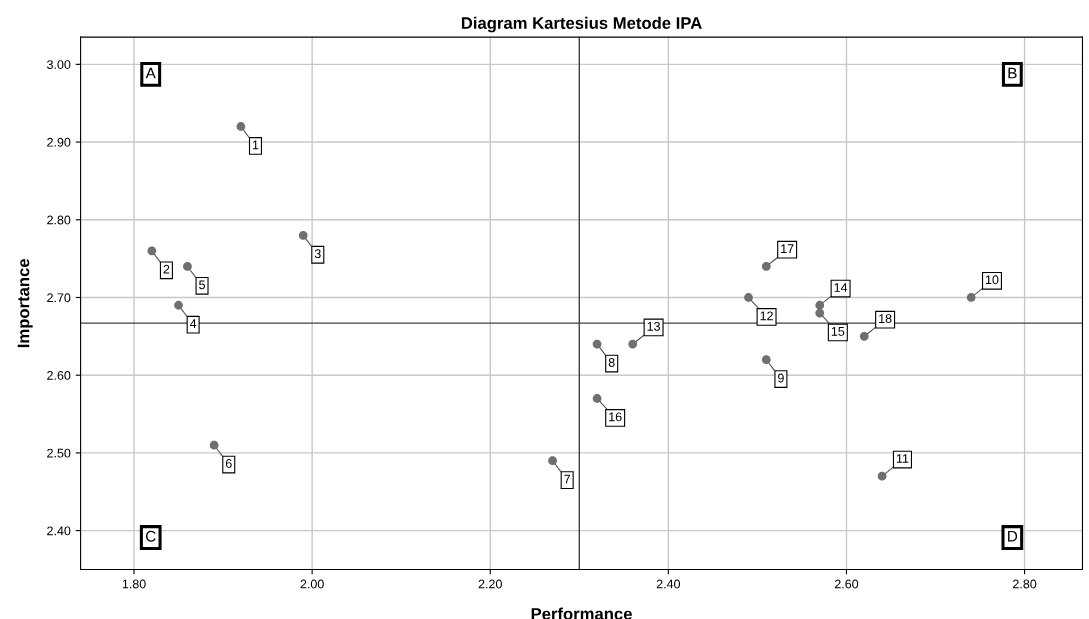 The image size is (1089, 619). Describe the element at coordinates (312, 584) in the screenshot. I see `x-tick-label: 2.00` at that location.